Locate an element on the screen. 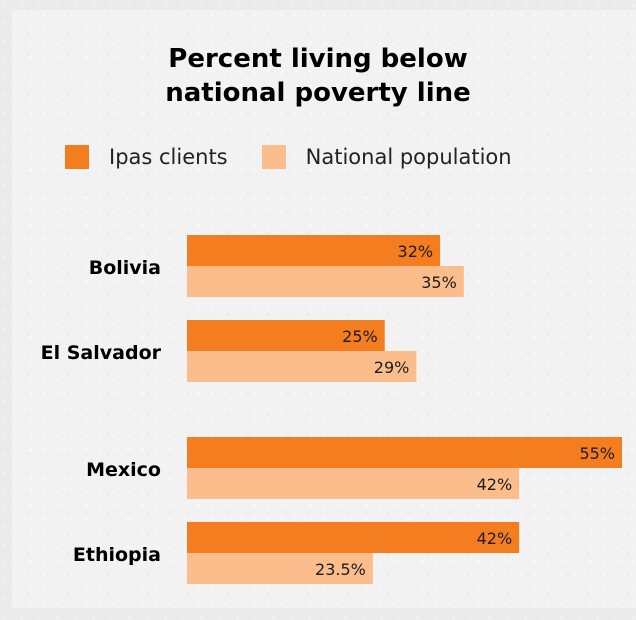 Image resolution: width=636 pixels, height=620 pixels. chart-legend: Ipas clients National population is located at coordinates (288, 157).